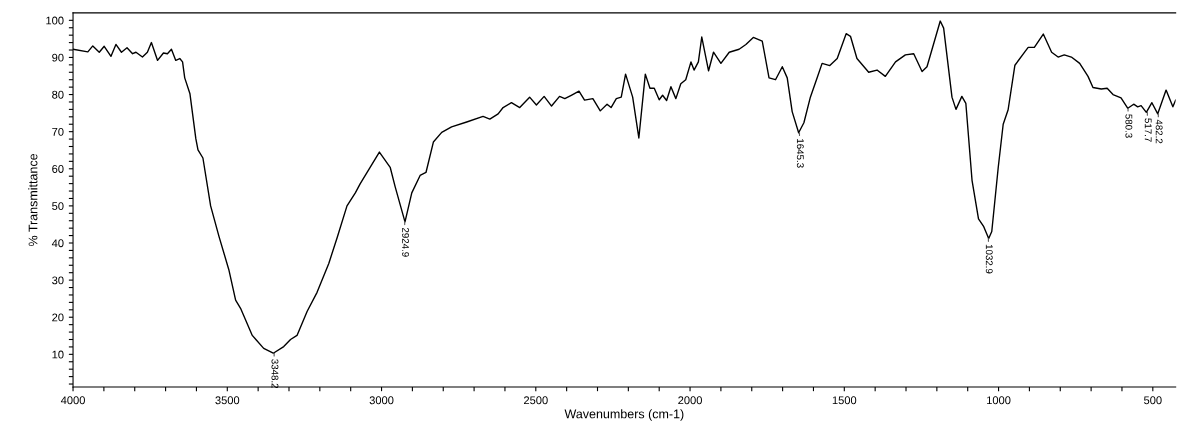 Image resolution: width=1178 pixels, height=430 pixels. I want to click on x-axis-title: Wavenumbers (cm-1), so click(624, 415).